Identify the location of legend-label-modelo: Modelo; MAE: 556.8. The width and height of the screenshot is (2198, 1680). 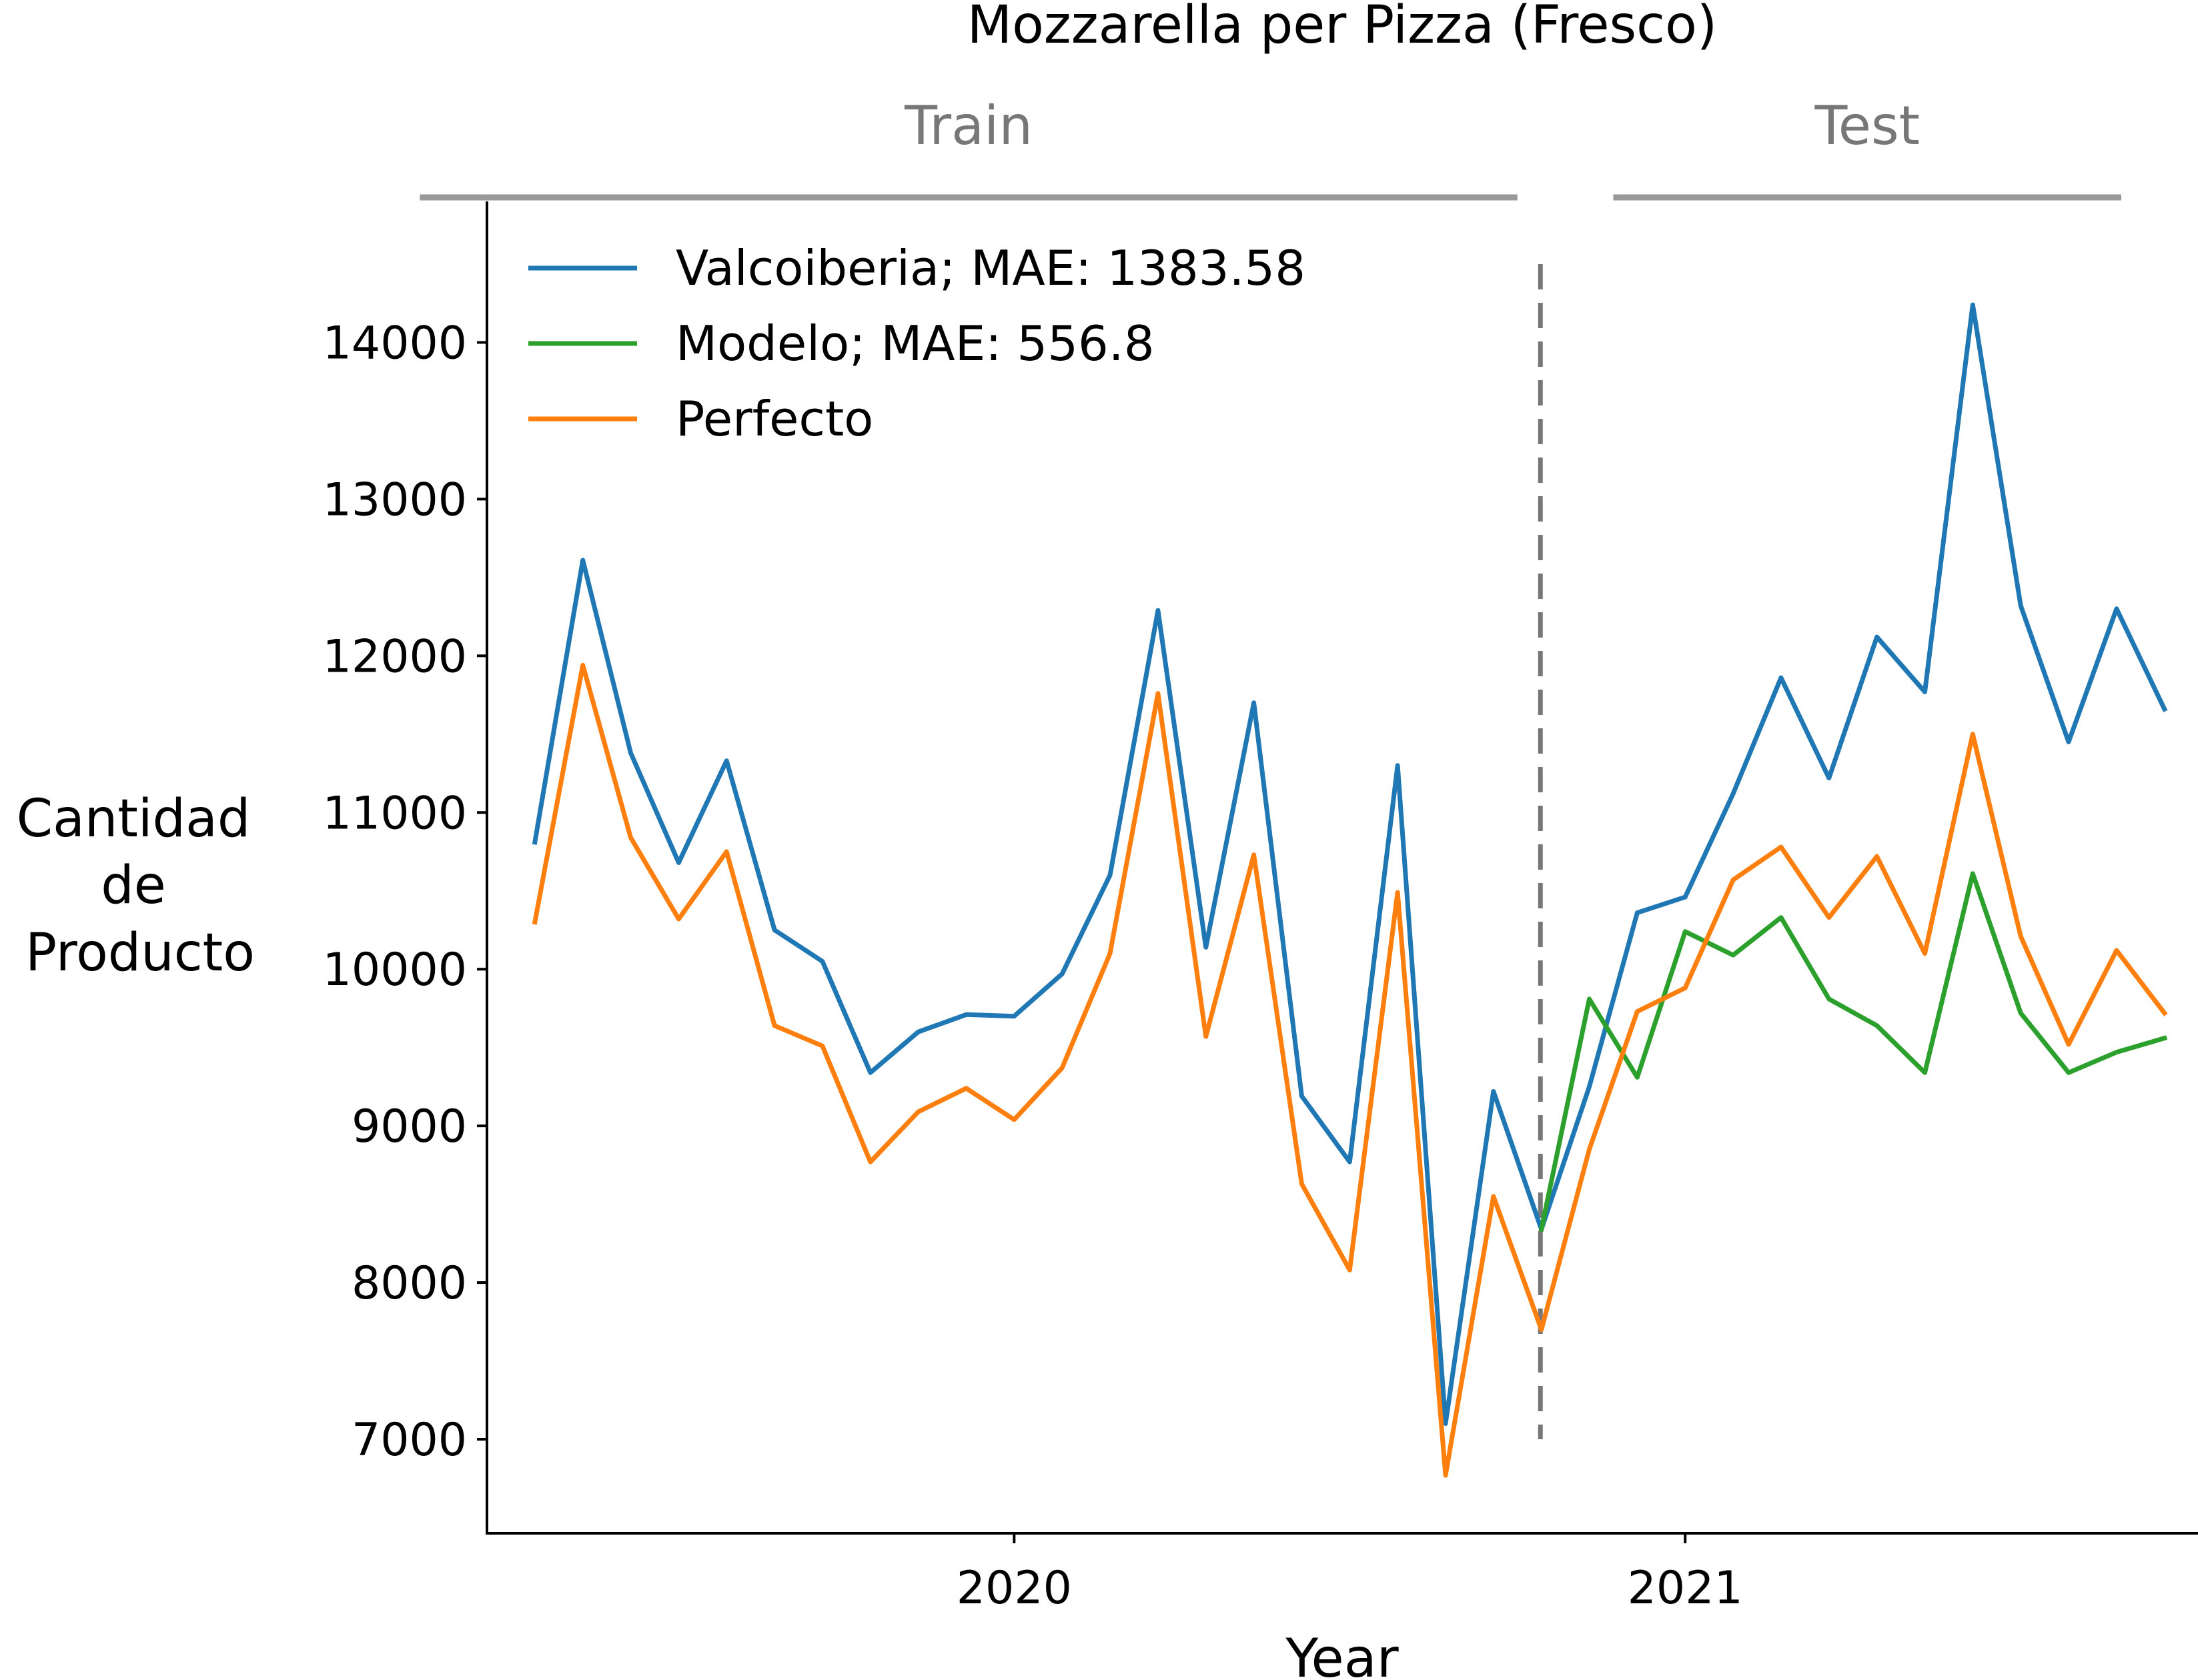
(915, 343).